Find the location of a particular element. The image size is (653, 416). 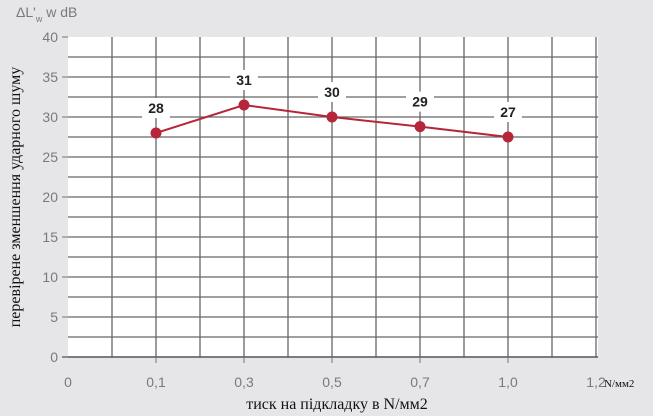

x-axis: 0 0,1 0,3 0,5 0,7 1,0 1,2 is located at coordinates (335, 373).